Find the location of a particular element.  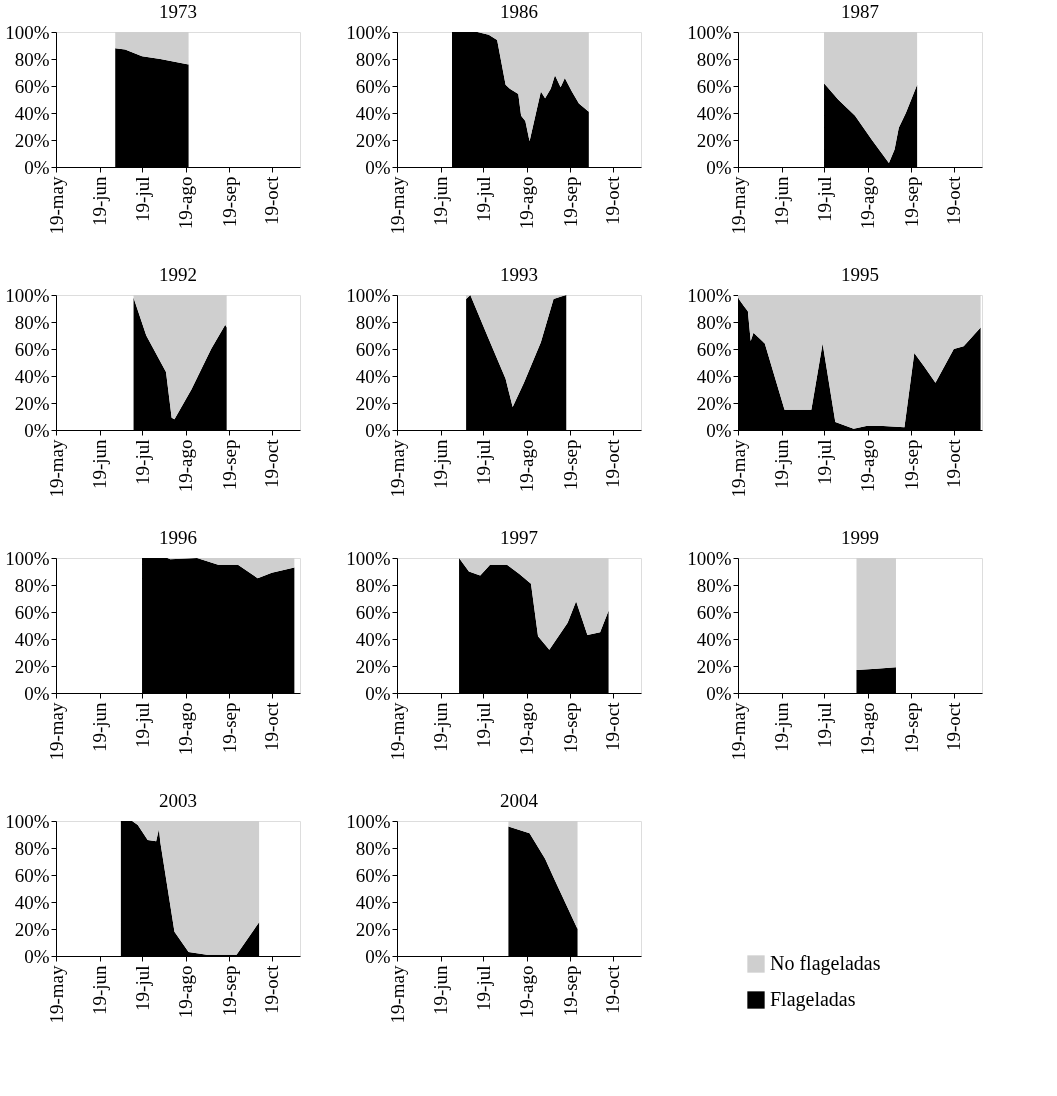

chart-title: 1973 is located at coordinates (178, 11).